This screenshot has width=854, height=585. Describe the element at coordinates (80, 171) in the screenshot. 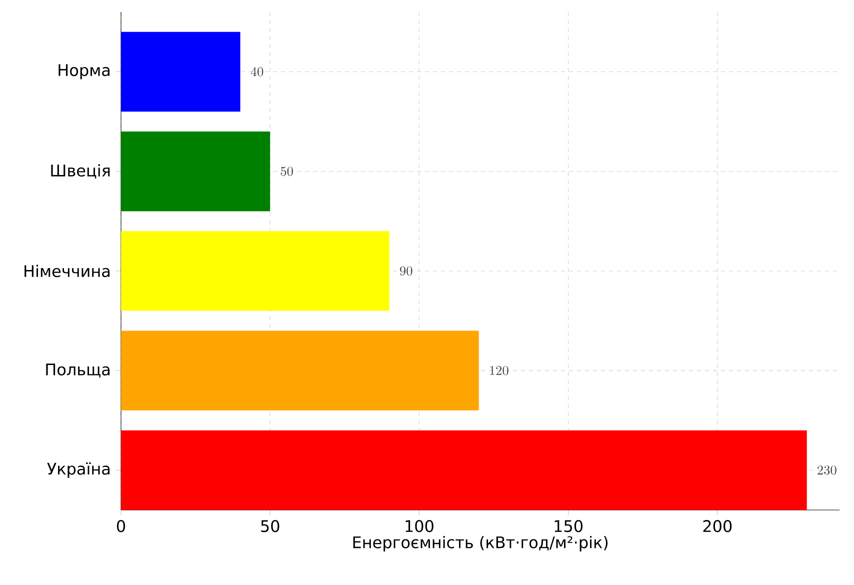

I see `y-tick-label: Швеція` at that location.